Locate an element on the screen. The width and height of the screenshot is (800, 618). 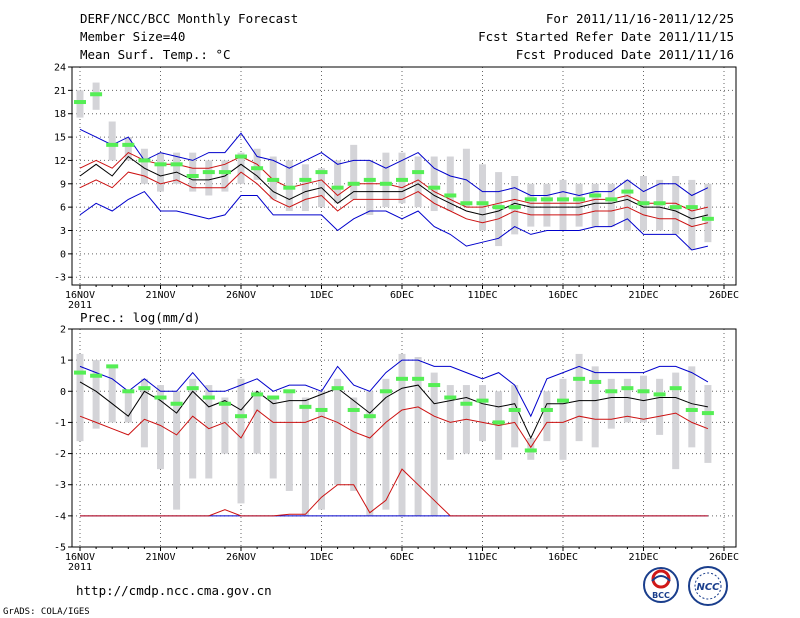
prec-ytick-label: 1 is located at coordinates (63, 361).